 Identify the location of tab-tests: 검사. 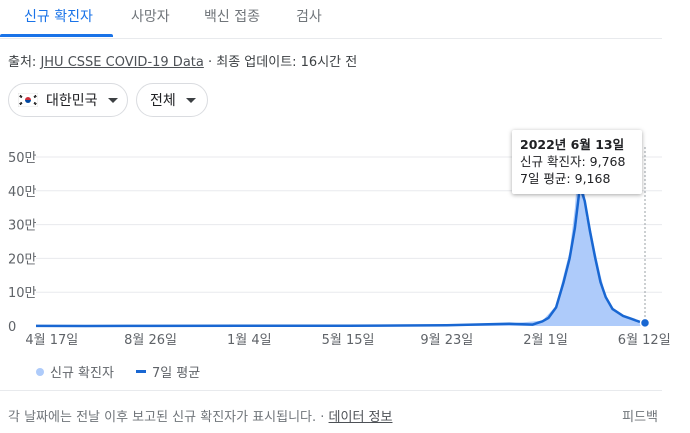
(309, 17).